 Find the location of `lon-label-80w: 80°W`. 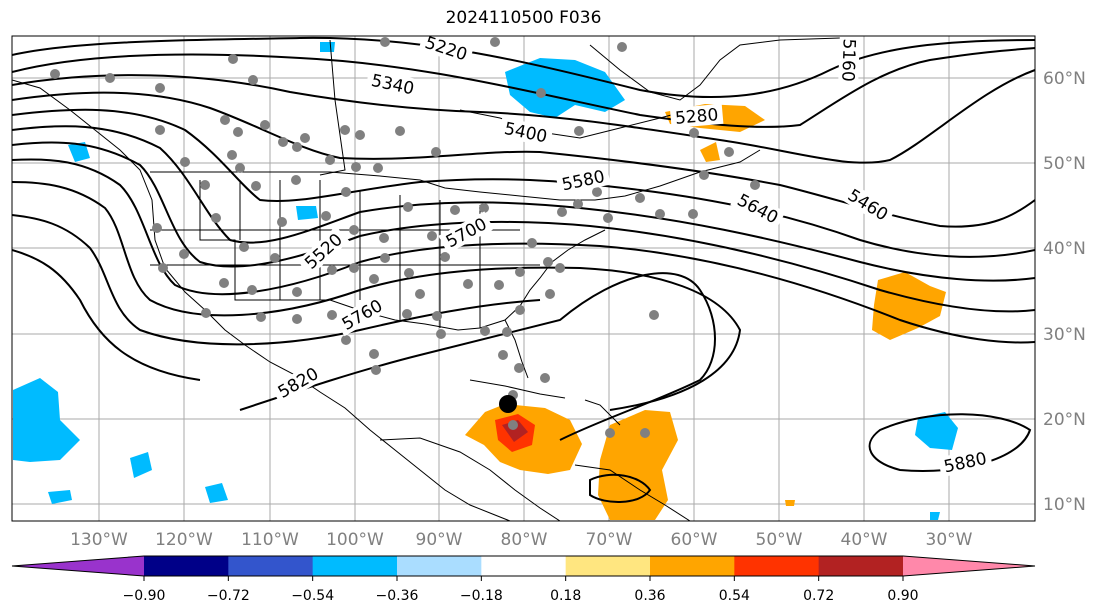

lon-label-80w: 80°W is located at coordinates (524, 540).